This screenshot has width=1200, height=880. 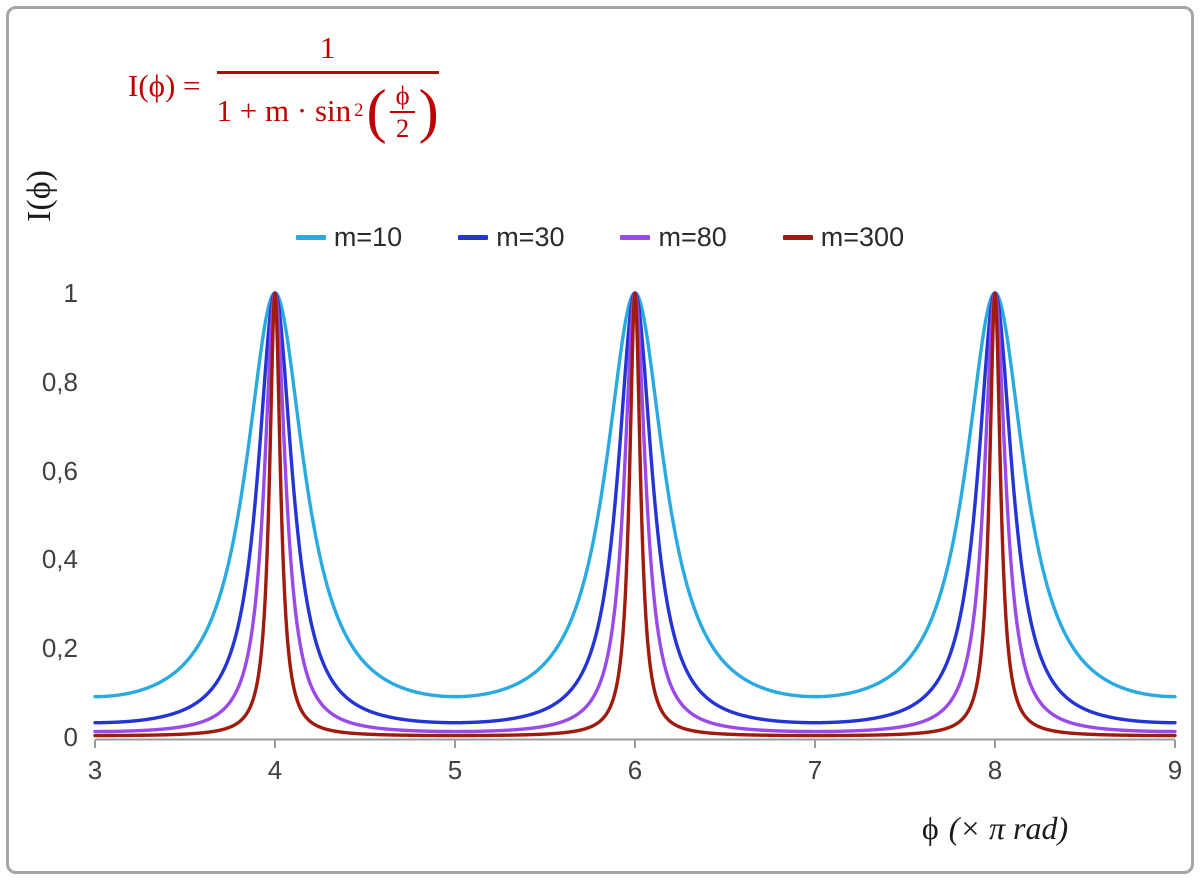 I want to click on legend-label: m=30, so click(x=530, y=237).